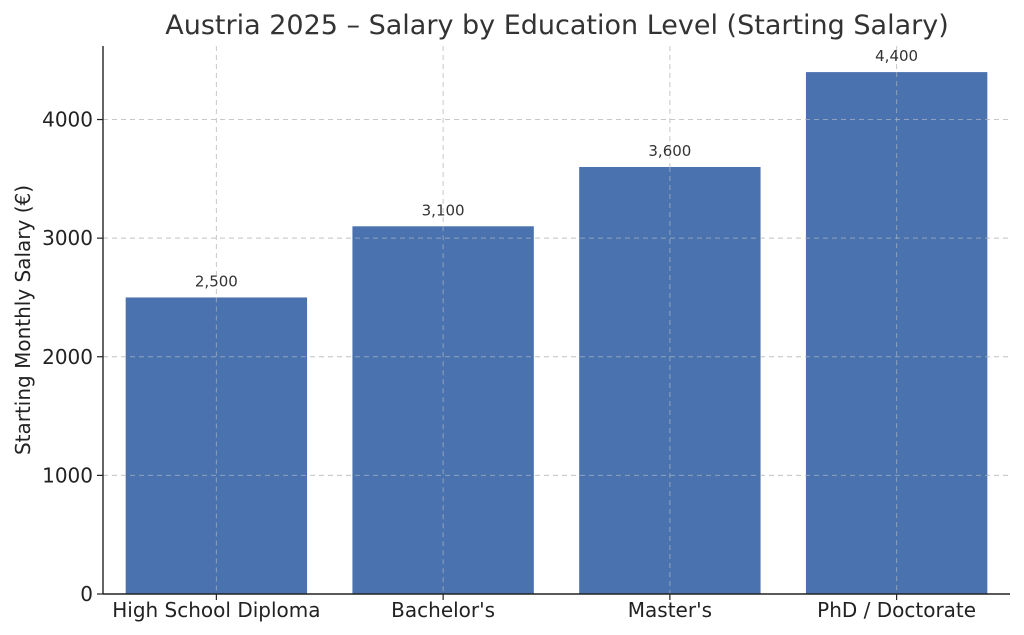 This screenshot has height=635, width=1024. Describe the element at coordinates (443, 610) in the screenshot. I see `x-tick-label: Bachelor's` at that location.